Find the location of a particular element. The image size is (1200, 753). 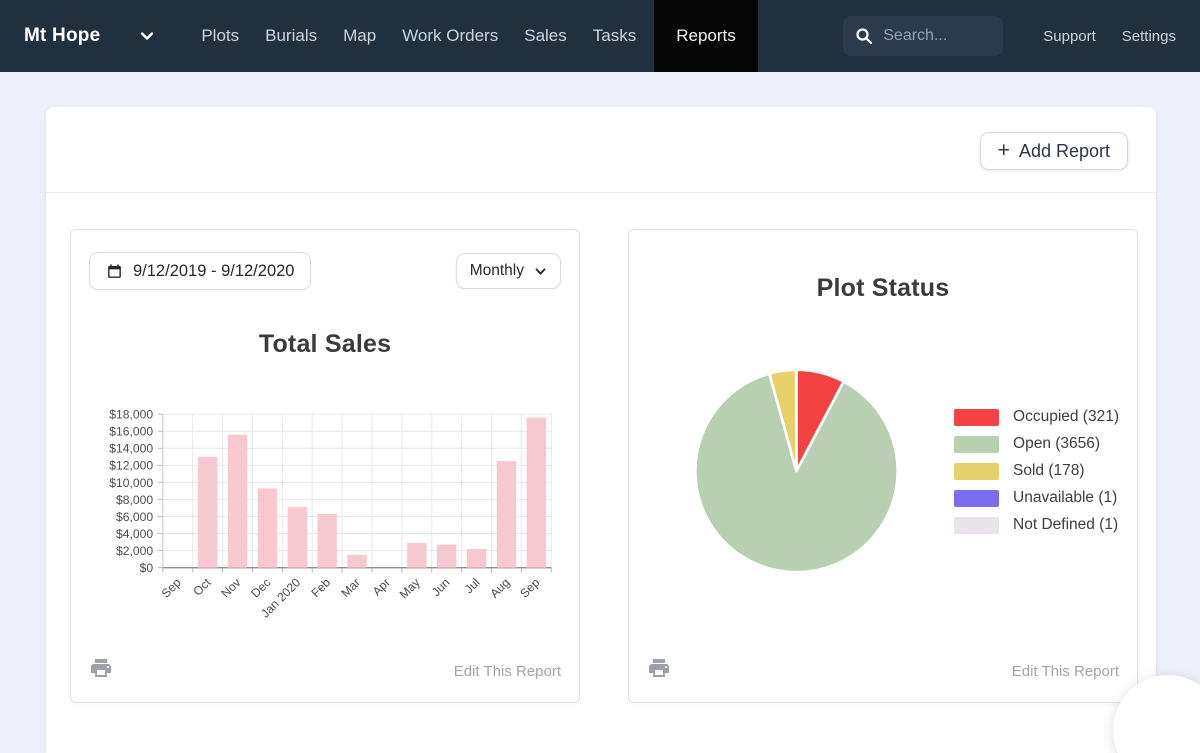

brand-logo: Mt Hope is located at coordinates (62, 35).